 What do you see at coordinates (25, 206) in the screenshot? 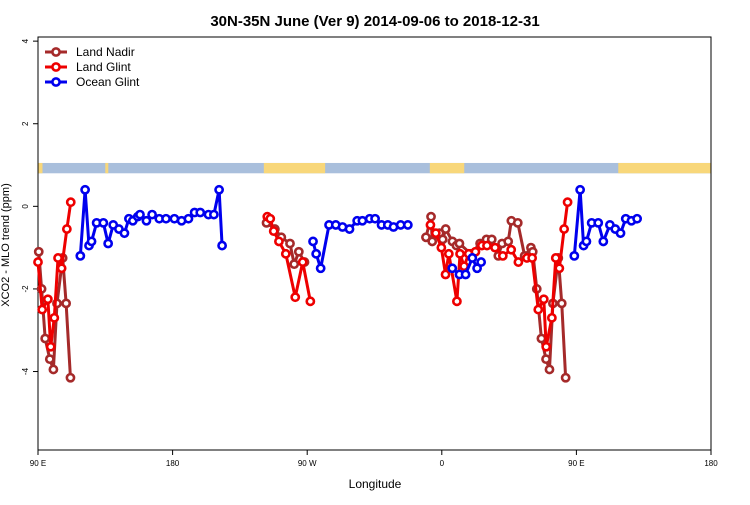
I see `y-tick-label-2: 0` at bounding box center [25, 206].